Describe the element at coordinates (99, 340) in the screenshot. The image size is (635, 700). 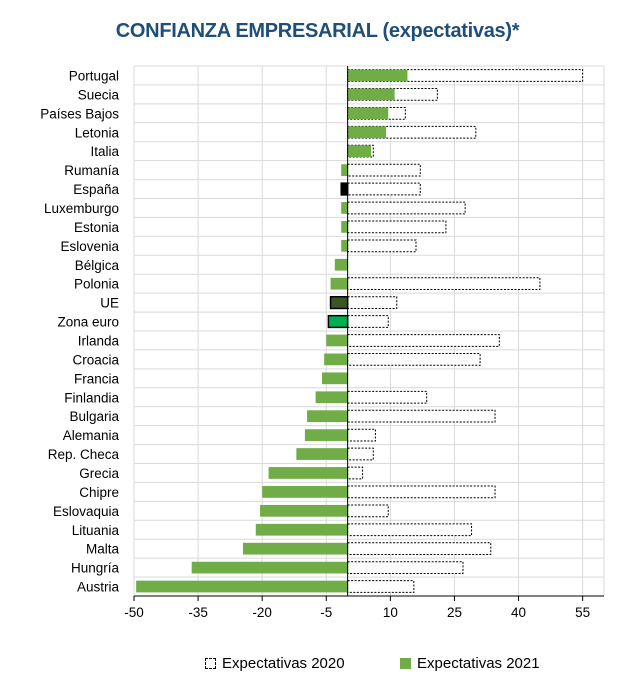
I see `category-label: Irlanda` at that location.